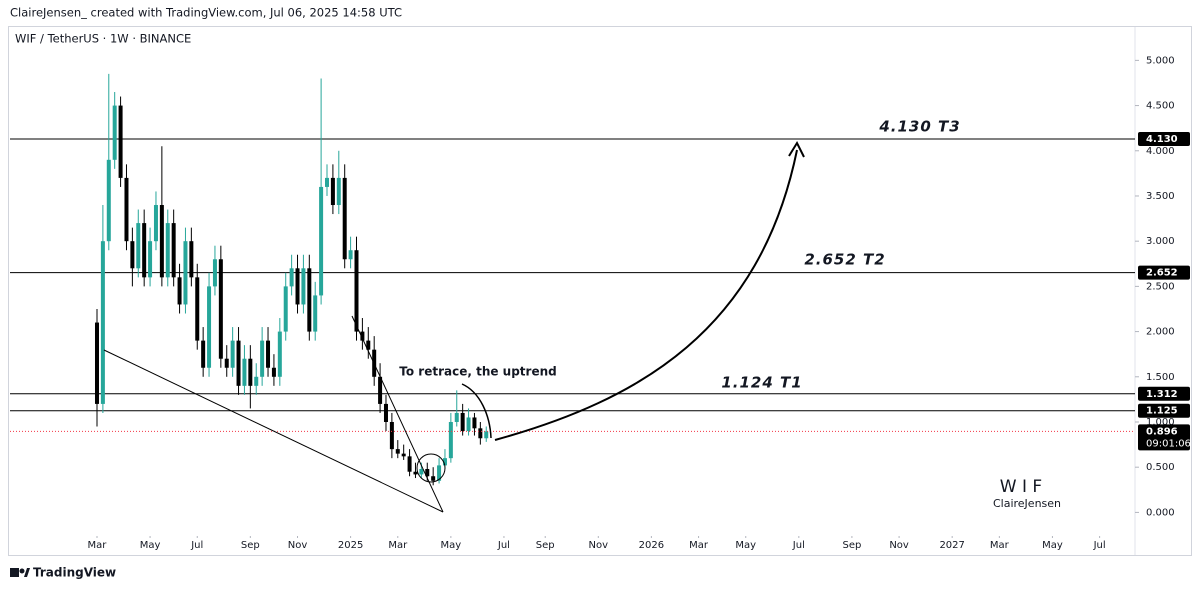  What do you see at coordinates (651, 545) in the screenshot?
I see `x-tick-label: 2026` at bounding box center [651, 545].